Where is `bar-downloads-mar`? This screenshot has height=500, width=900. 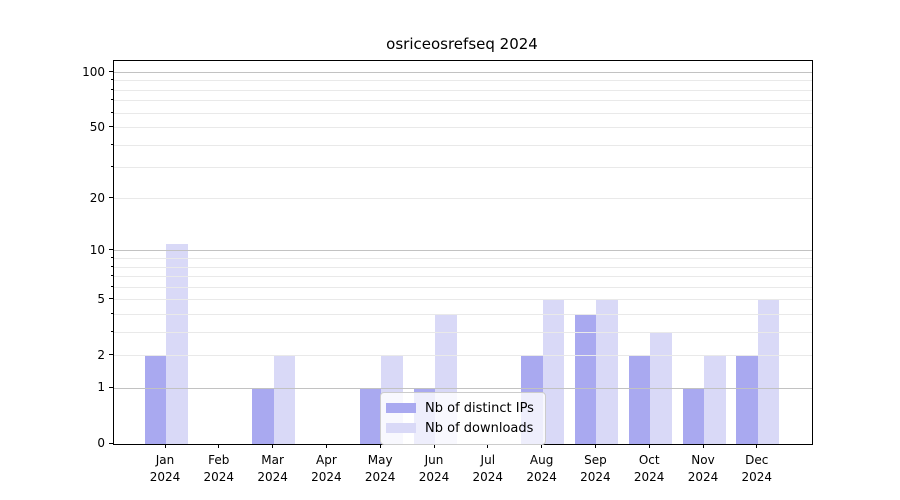
bar-downloads-mar is located at coordinates (284, 399).